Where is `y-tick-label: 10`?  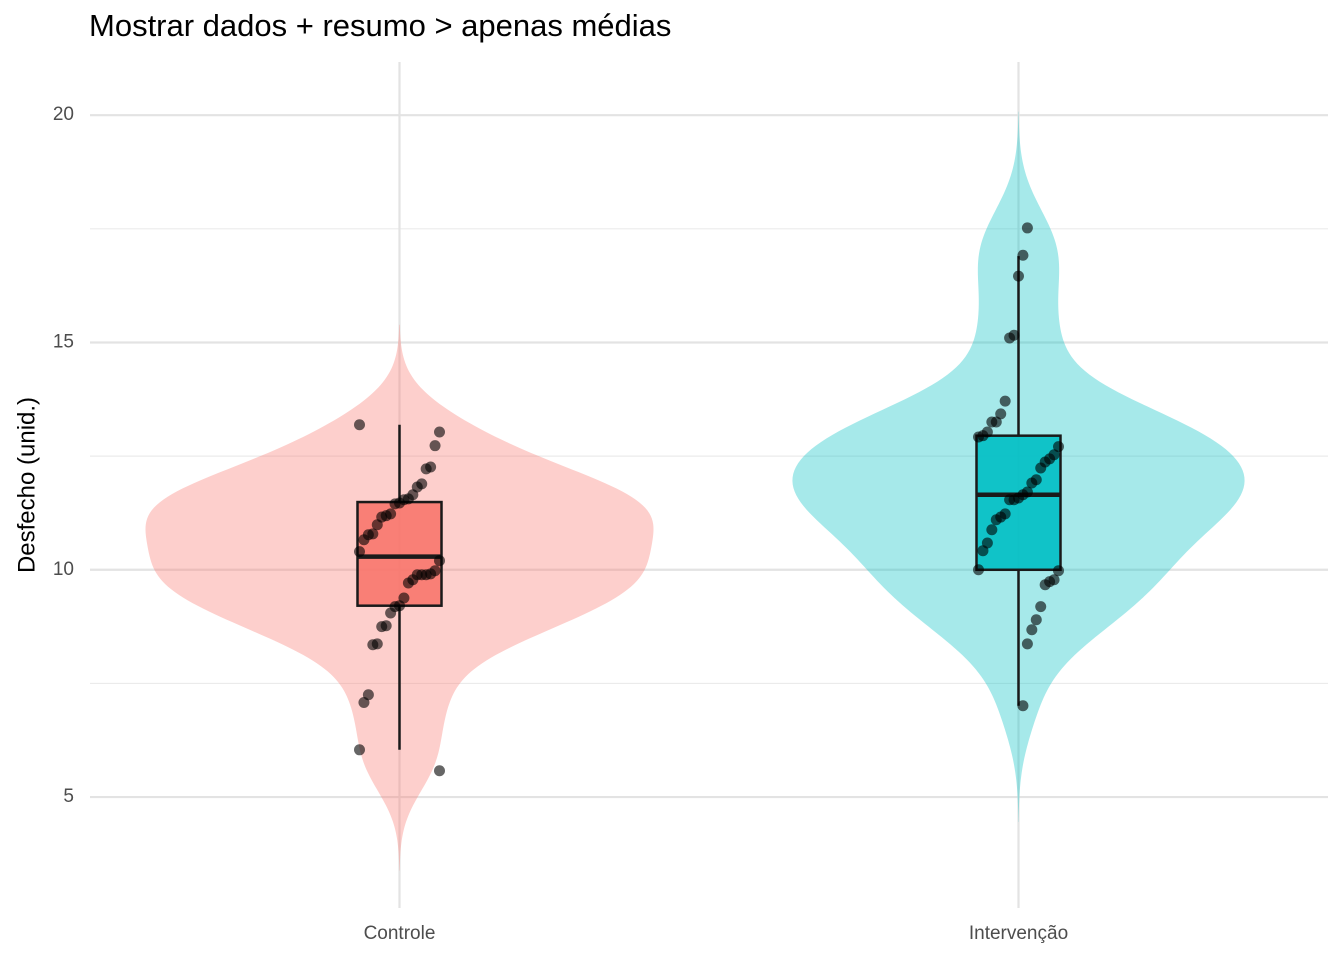
y-tick-label: 10 is located at coordinates (63, 569).